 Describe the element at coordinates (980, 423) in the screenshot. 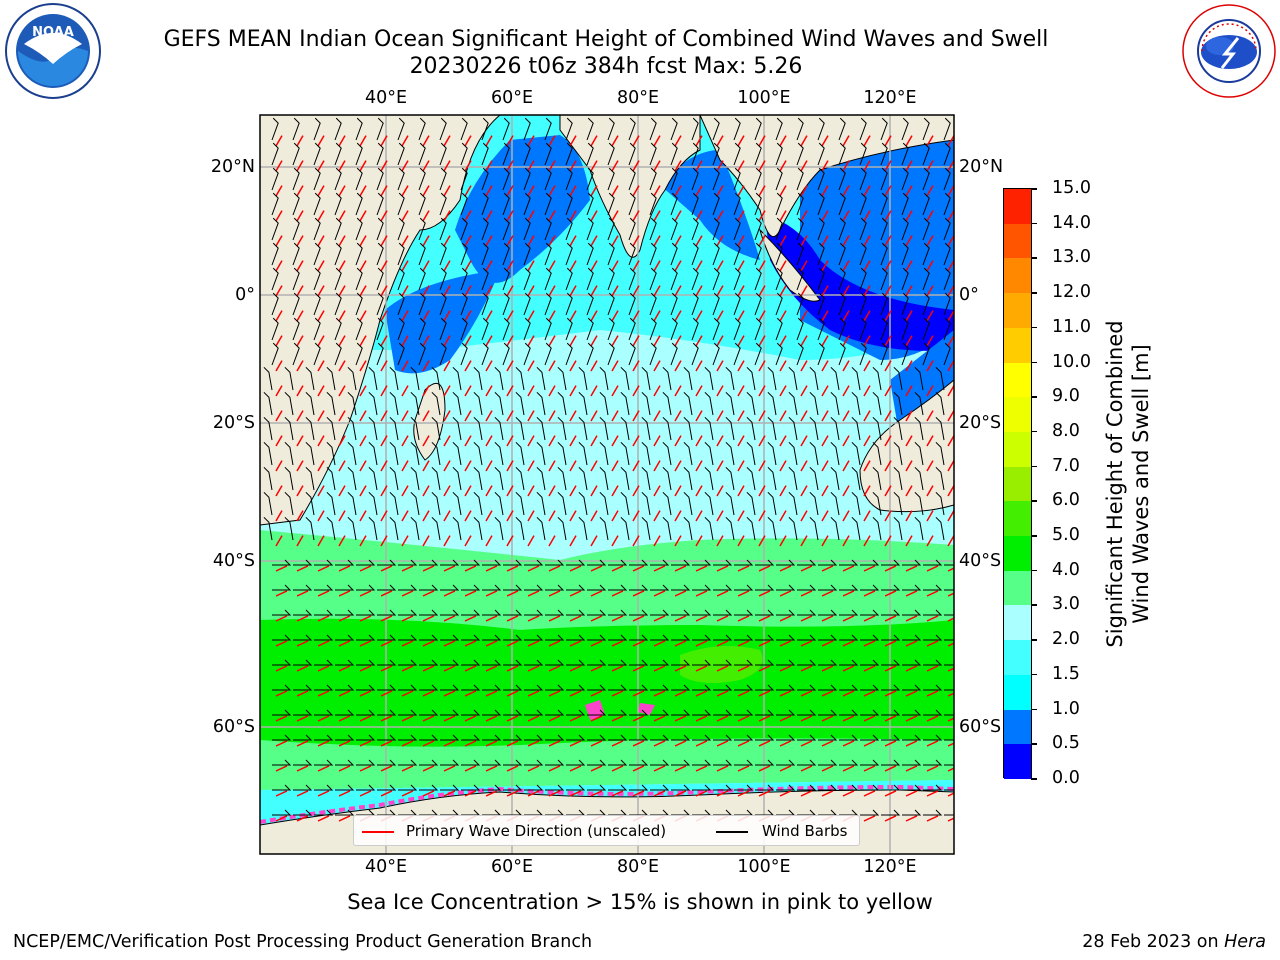

I see `lat-tick-label-right: 20°S` at that location.